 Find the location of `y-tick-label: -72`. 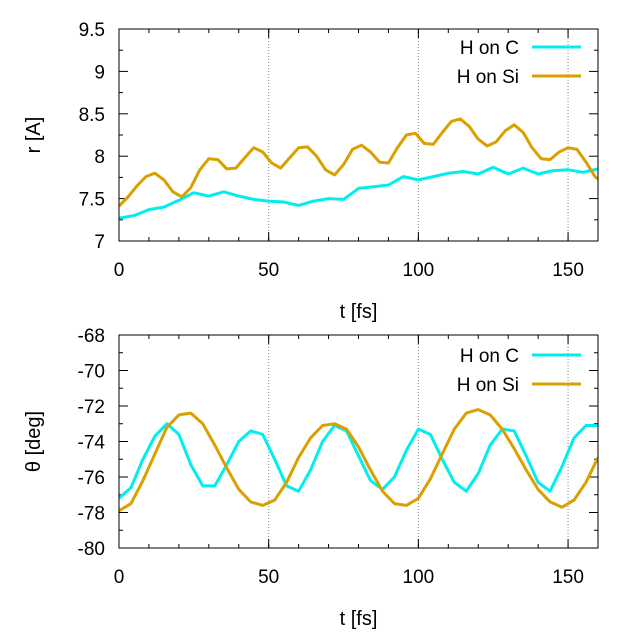

y-tick-label: -72 is located at coordinates (91, 407).